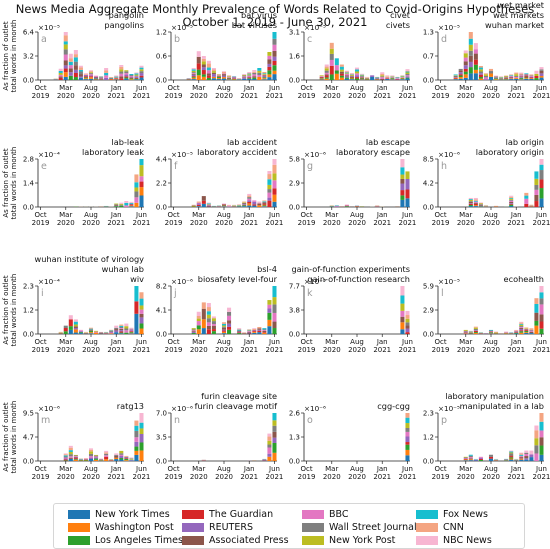 The image size is (550, 549). Describe the element at coordinates (516, 96) in the screenshot. I see `panel-d-xtick-year: 2021` at that location.